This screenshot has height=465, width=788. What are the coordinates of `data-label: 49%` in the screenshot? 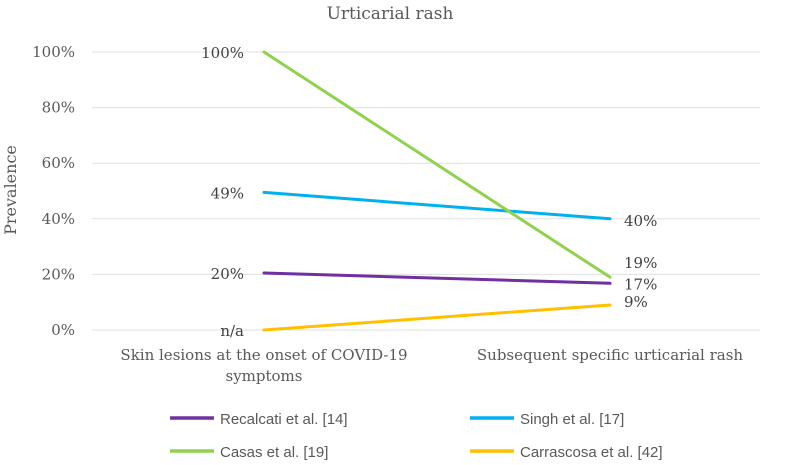 It's located at (227, 193).